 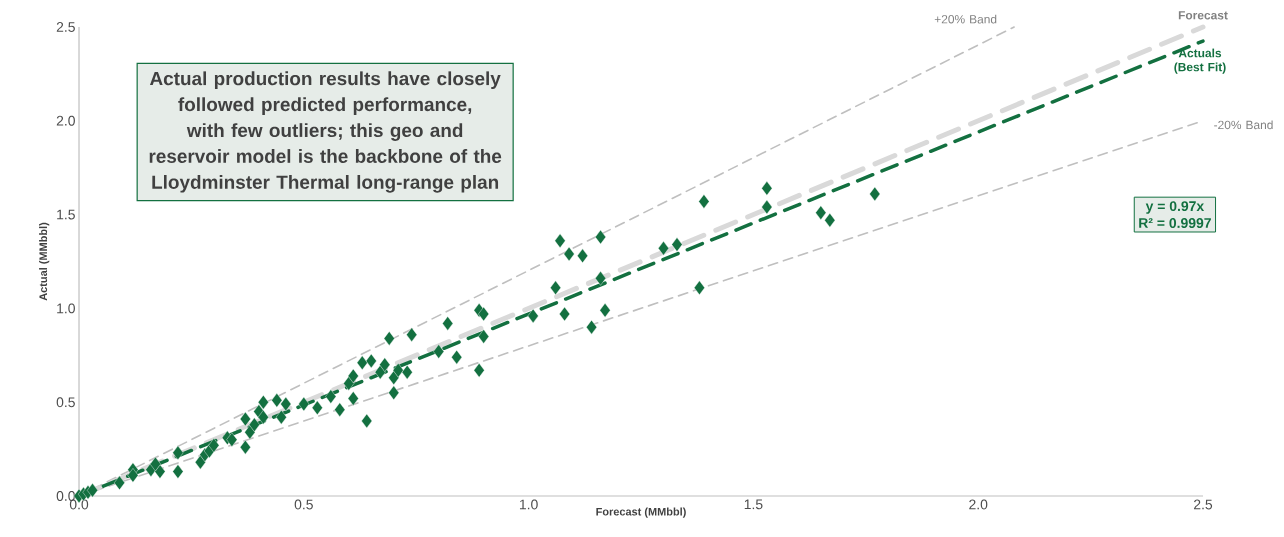 What do you see at coordinates (325, 132) in the screenshot?
I see `annotation: Actual production results have closely followed predicted performance, with few outliers; this geo and reservoir model is the backbone of the Lloydminster Thermal long-range plan` at bounding box center [325, 132].